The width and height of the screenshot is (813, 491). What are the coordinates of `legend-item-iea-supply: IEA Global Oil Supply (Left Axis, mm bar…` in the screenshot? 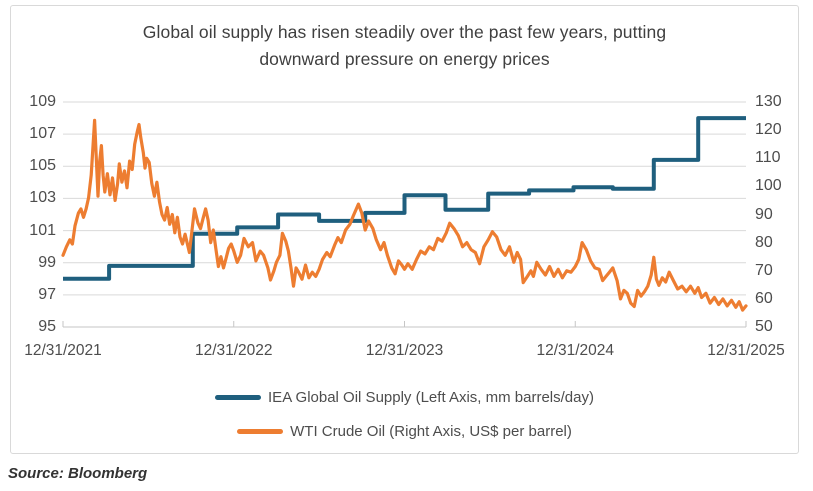 It's located at (404, 397).